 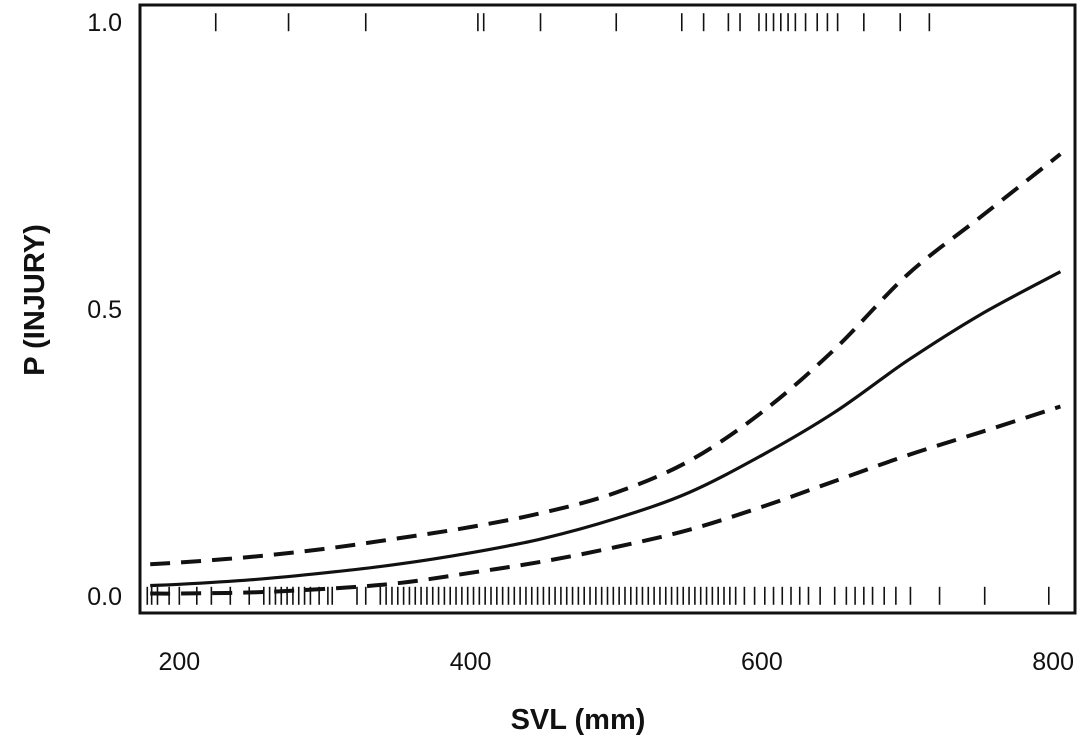 I want to click on x-tick-label: 800, so click(x=1053, y=662).